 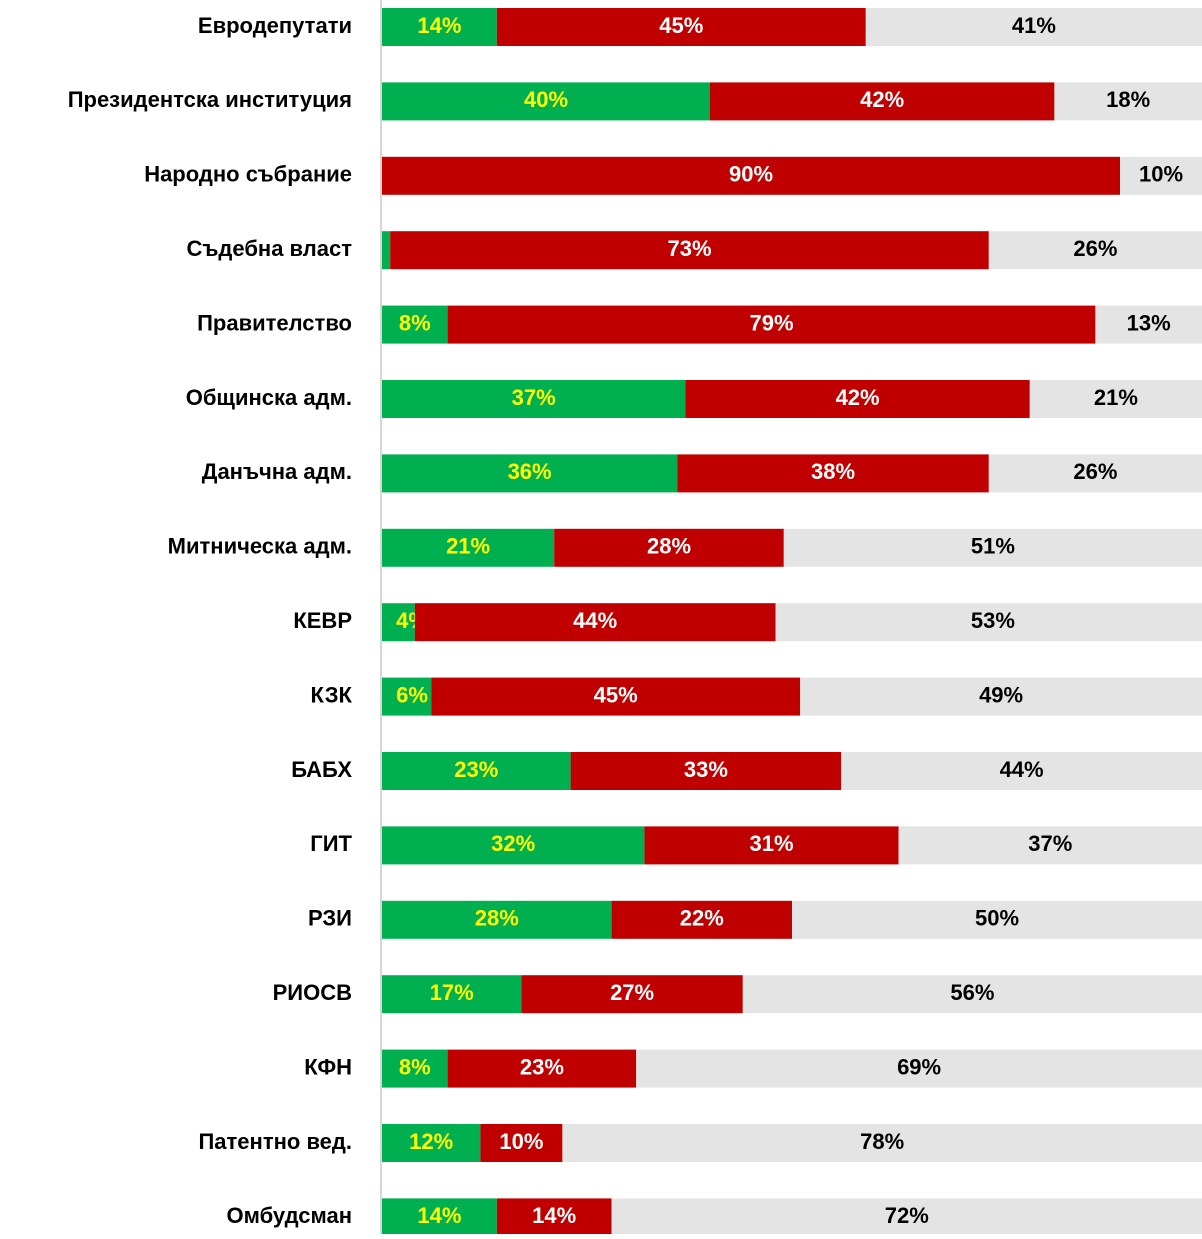 I want to click on value-label: 38%, so click(x=833, y=471).